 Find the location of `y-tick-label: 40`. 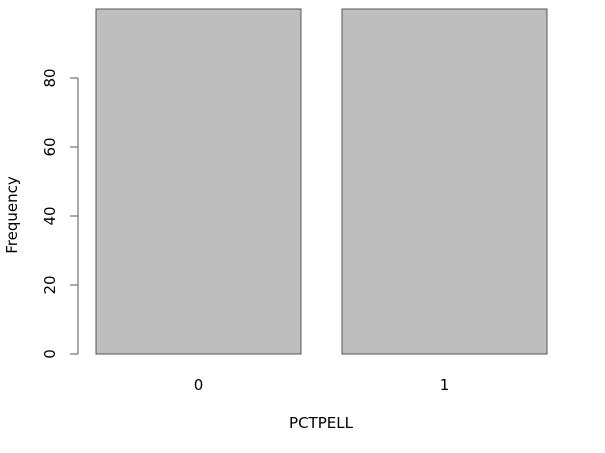

y-tick-label: 40 is located at coordinates (50, 215).